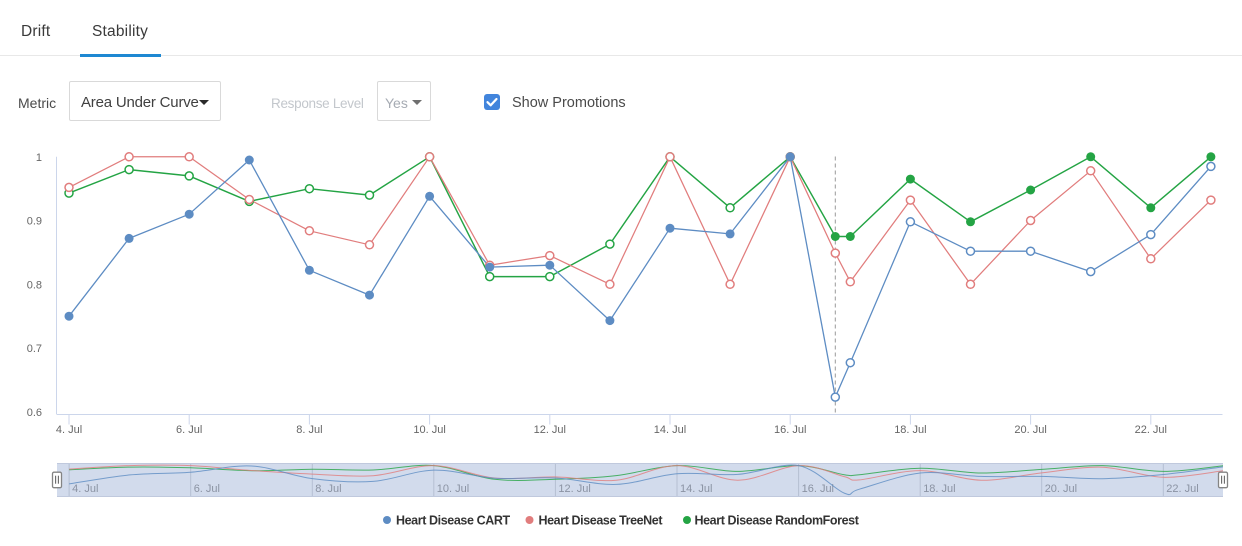 The image size is (1242, 546). What do you see at coordinates (39, 158) in the screenshot?
I see `svg-text: 1` at bounding box center [39, 158].